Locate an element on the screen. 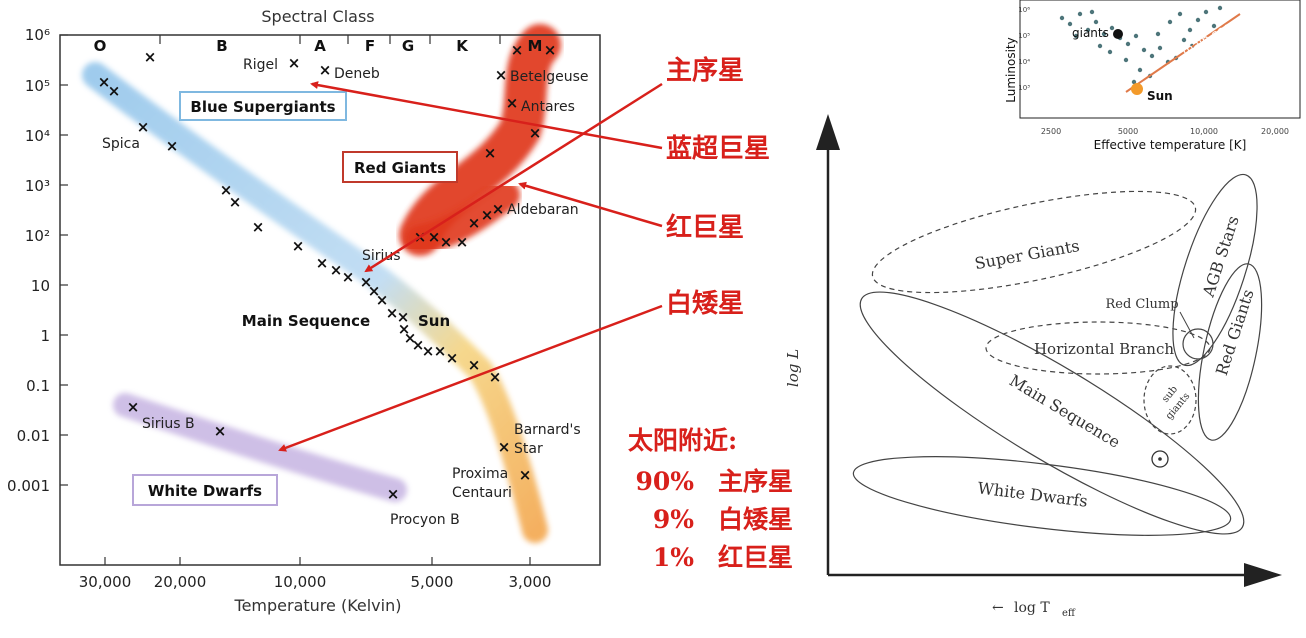 This screenshot has width=1306, height=638. x-tick-5000: 5,000 is located at coordinates (432, 582).